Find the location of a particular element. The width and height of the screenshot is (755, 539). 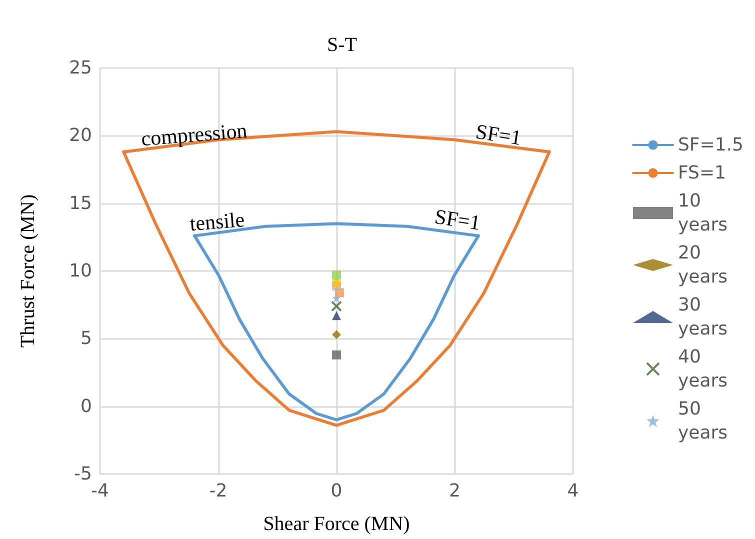

legend-label: 30 years is located at coordinates (703, 317).